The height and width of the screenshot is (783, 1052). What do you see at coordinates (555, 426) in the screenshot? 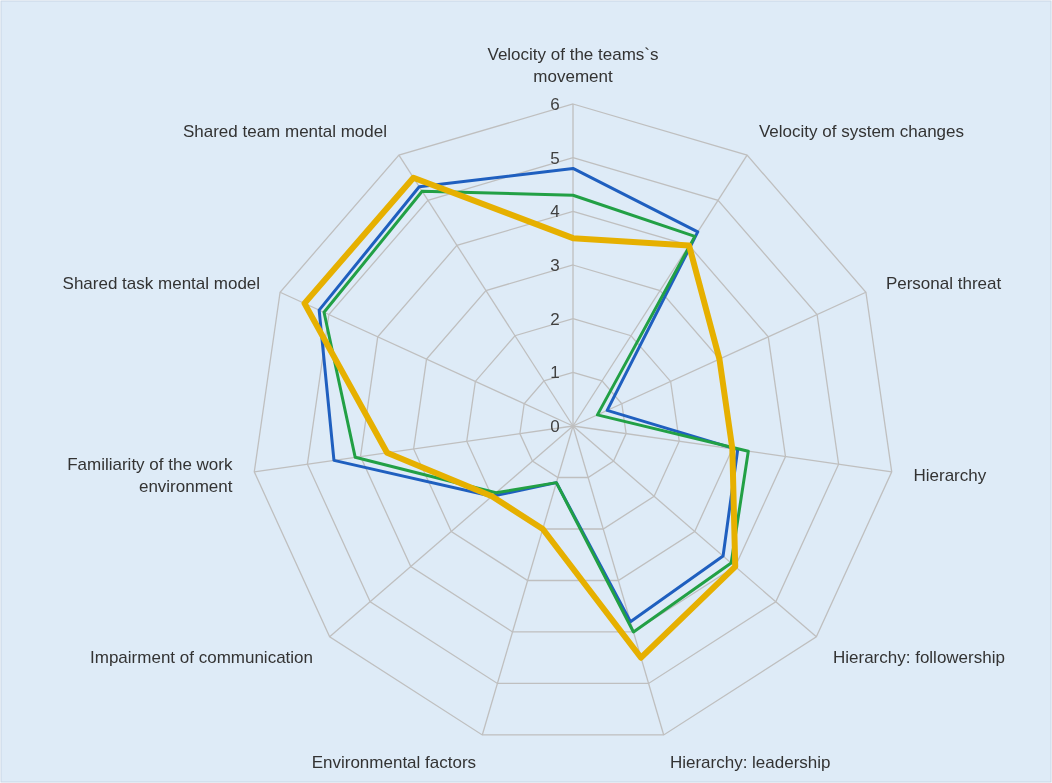
I see `y-tick-label: 0` at bounding box center [555, 426].